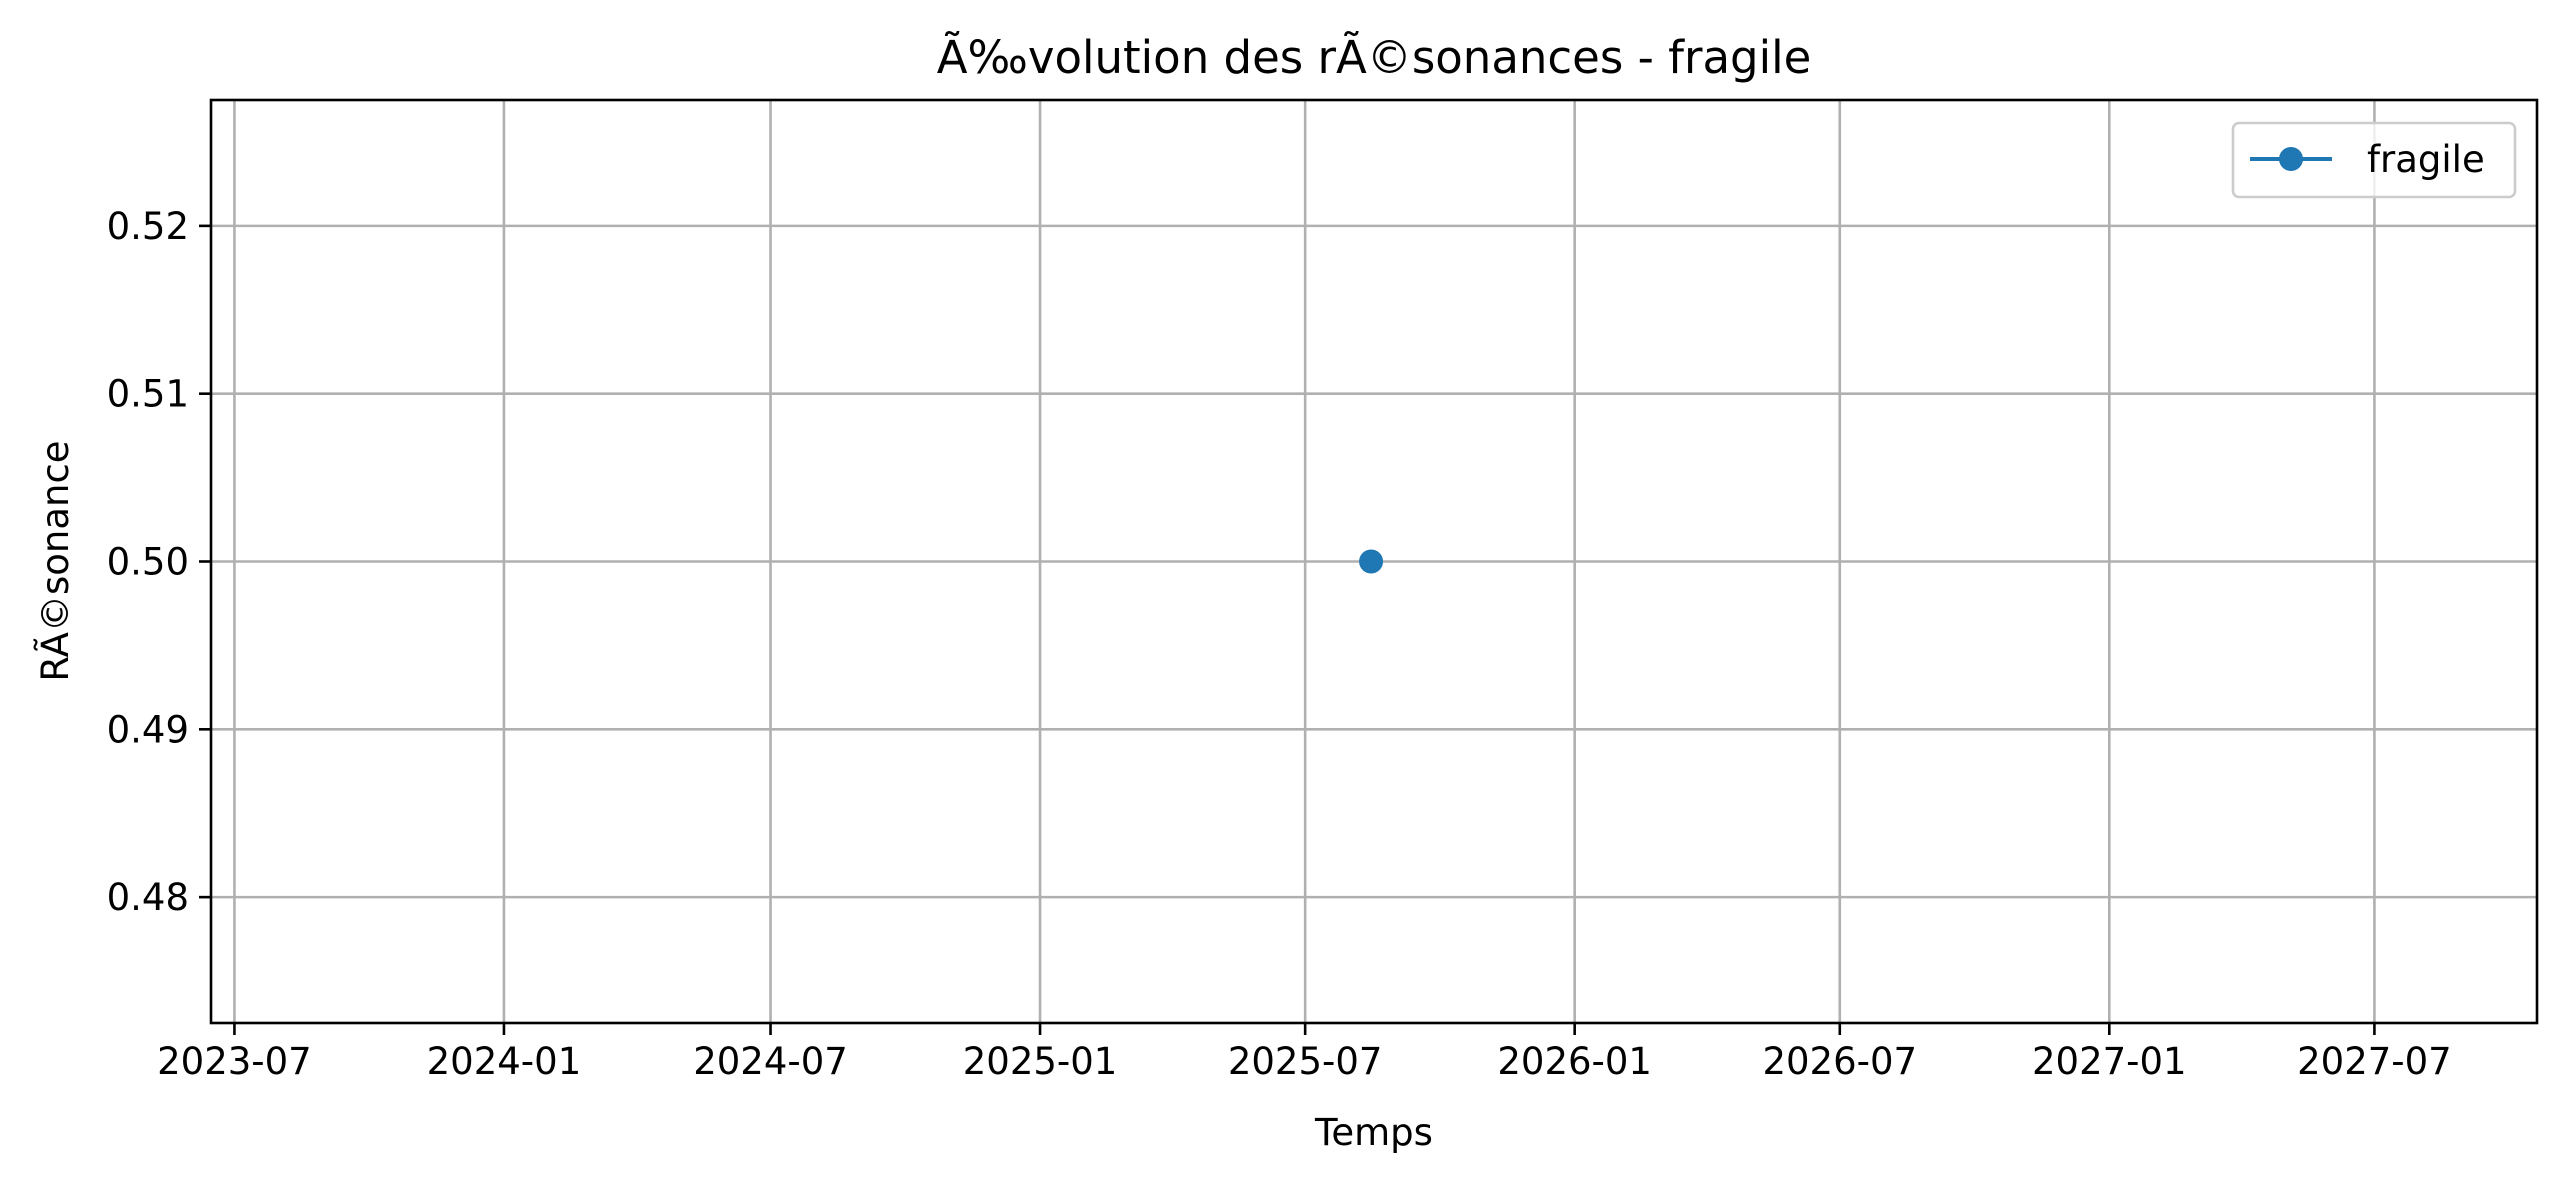 The width and height of the screenshot is (2565, 1184). Describe the element at coordinates (148, 226) in the screenshot. I see `y-tick-label: 0.52` at that location.